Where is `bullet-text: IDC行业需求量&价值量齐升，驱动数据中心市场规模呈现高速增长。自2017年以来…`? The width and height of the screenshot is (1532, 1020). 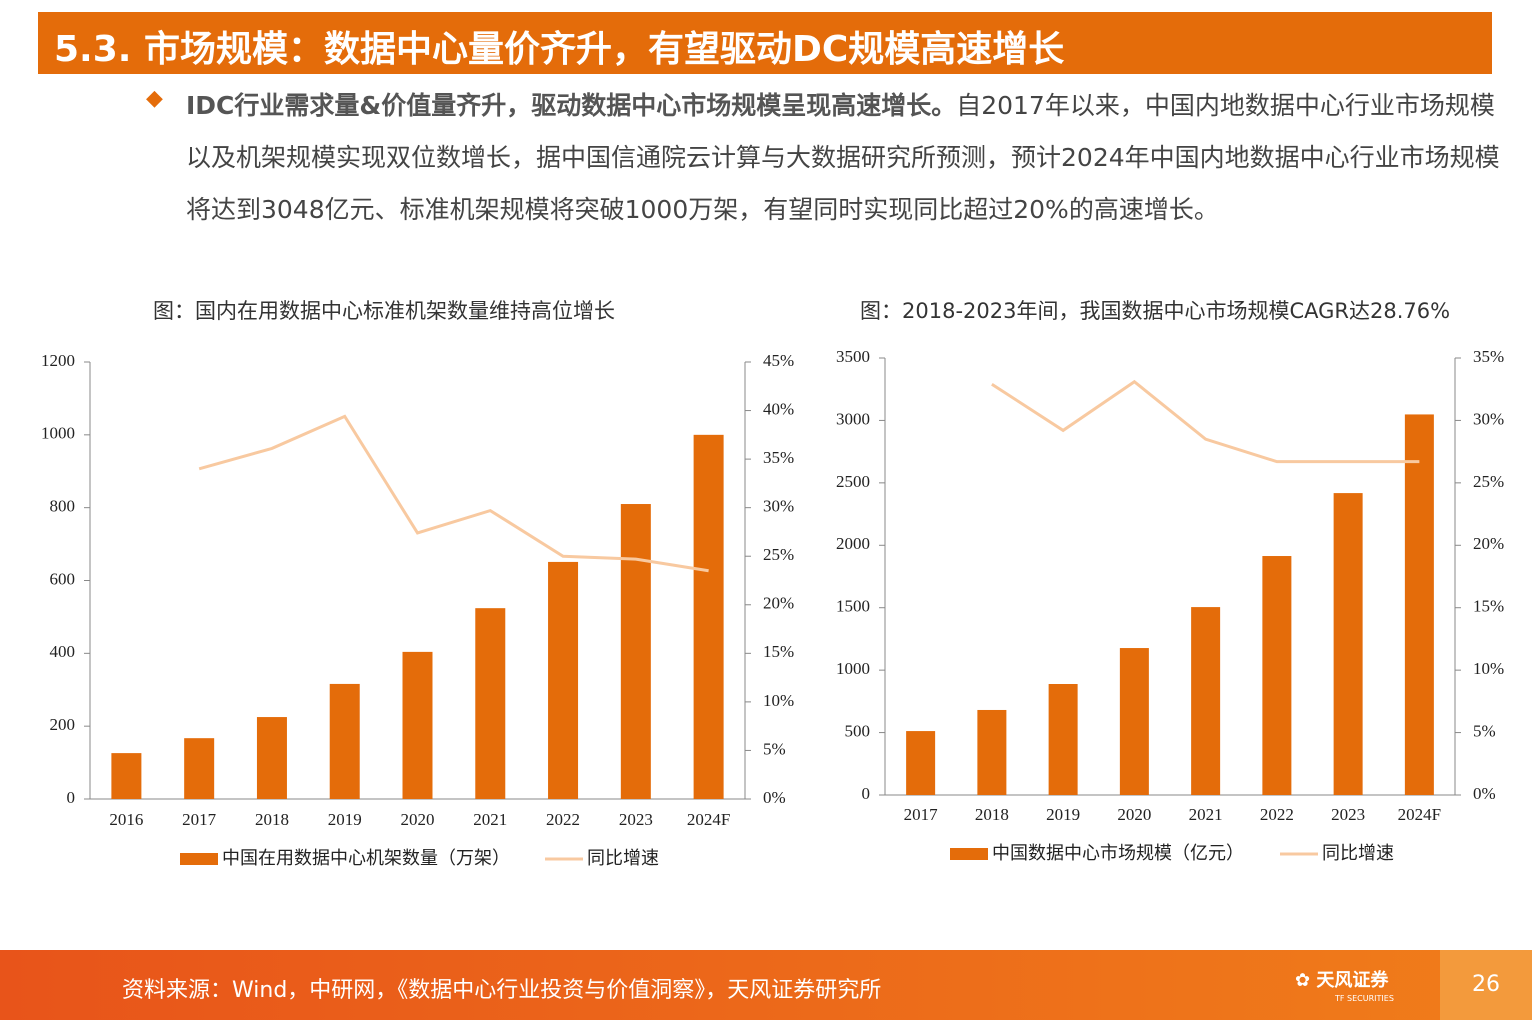 bullet-text: IDC行业需求量&价值量齐升，驱动数据中心市场规模呈现高速增长。自2017年以来… is located at coordinates (846, 158).